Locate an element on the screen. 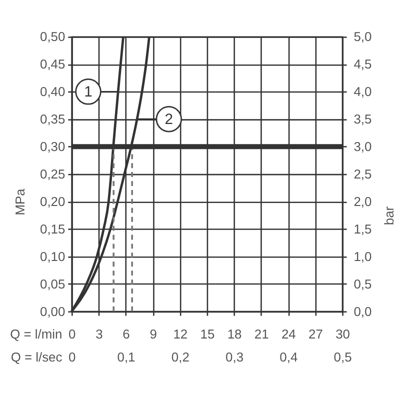 The height and width of the screenshot is (400, 400). x-tick-label: 3 is located at coordinates (99, 334).